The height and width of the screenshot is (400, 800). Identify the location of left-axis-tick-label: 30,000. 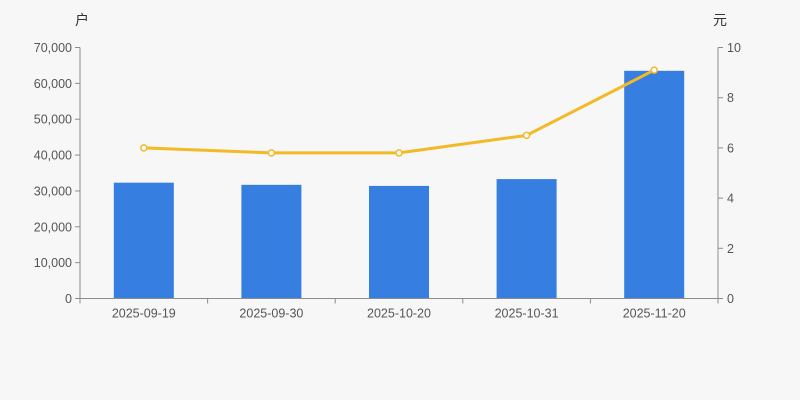
(53, 191).